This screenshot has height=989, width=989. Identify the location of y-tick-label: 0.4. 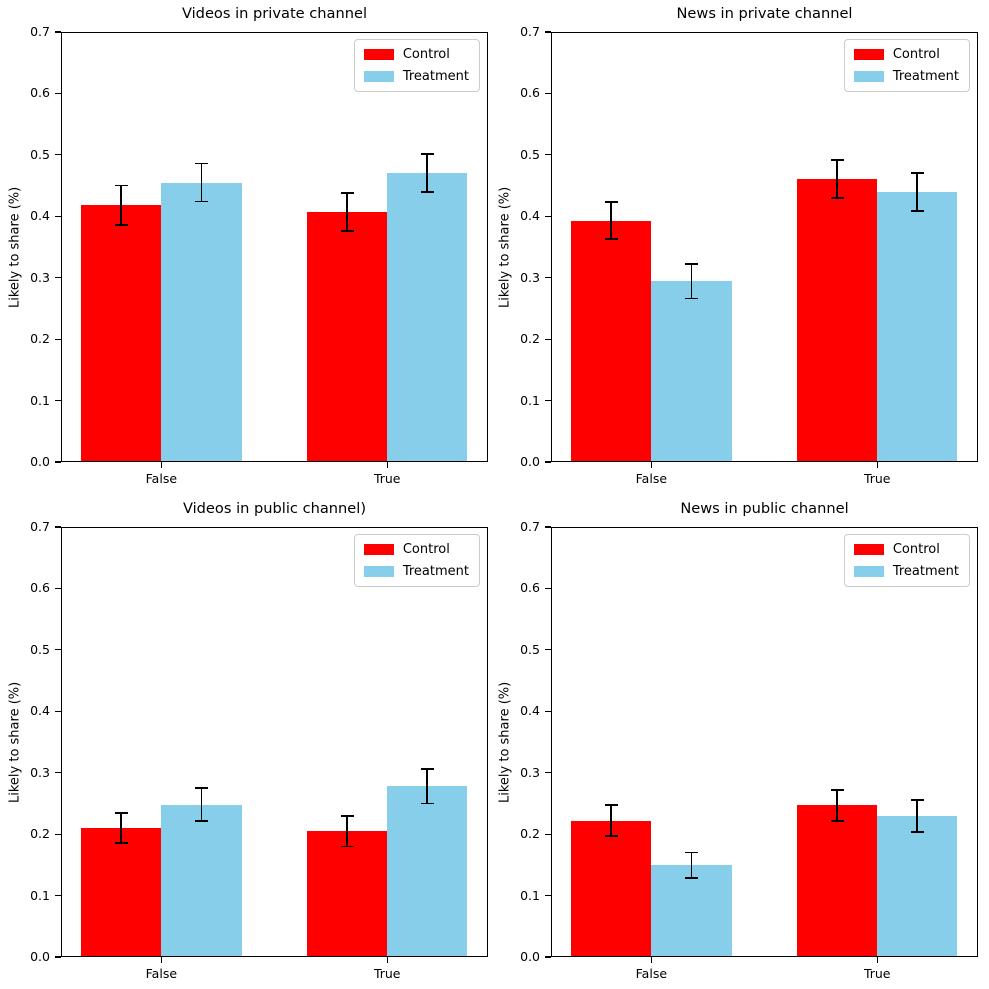
(40, 711).